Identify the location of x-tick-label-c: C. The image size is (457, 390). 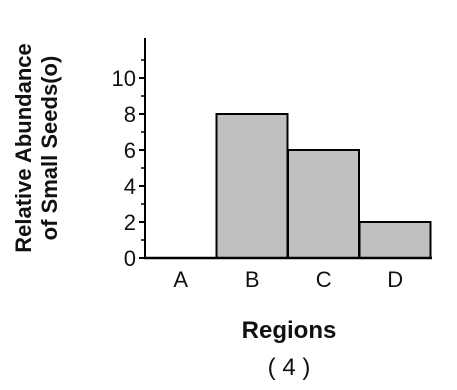
(324, 279).